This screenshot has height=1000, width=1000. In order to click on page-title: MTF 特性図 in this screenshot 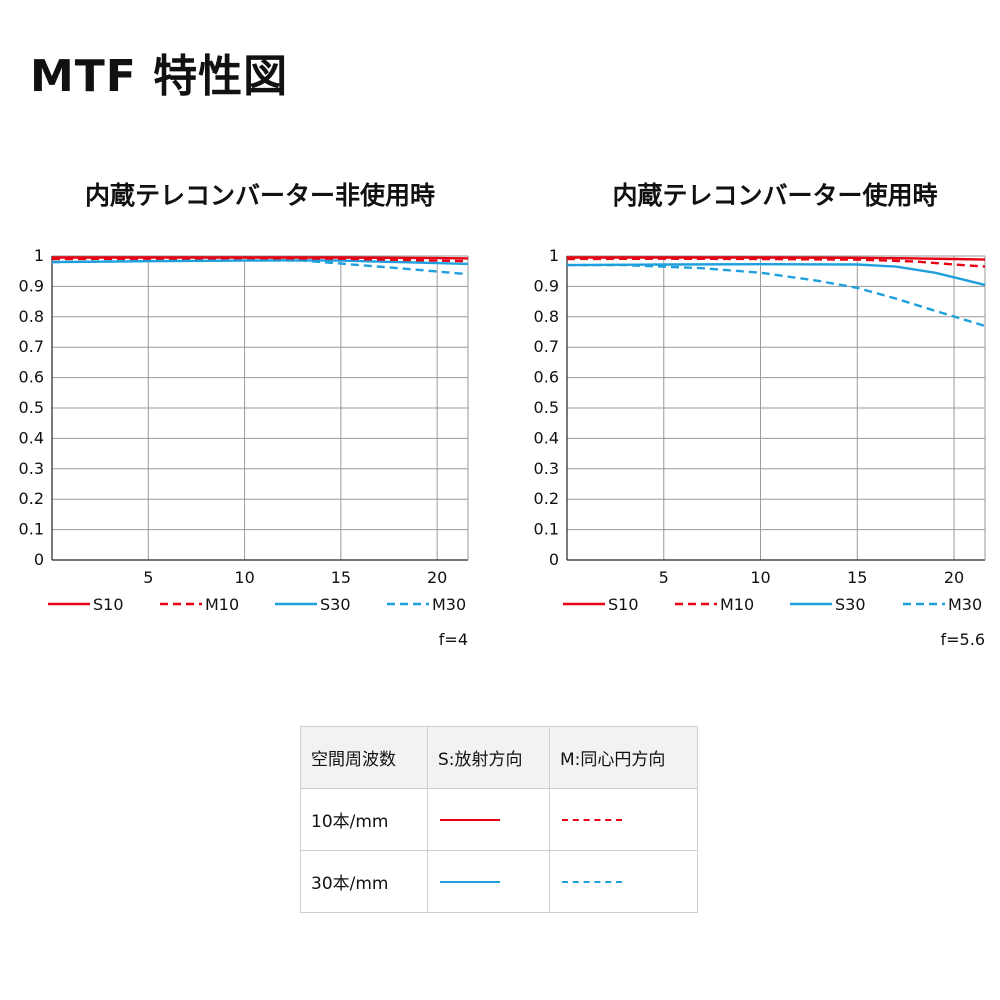, I will do `click(159, 76)`.